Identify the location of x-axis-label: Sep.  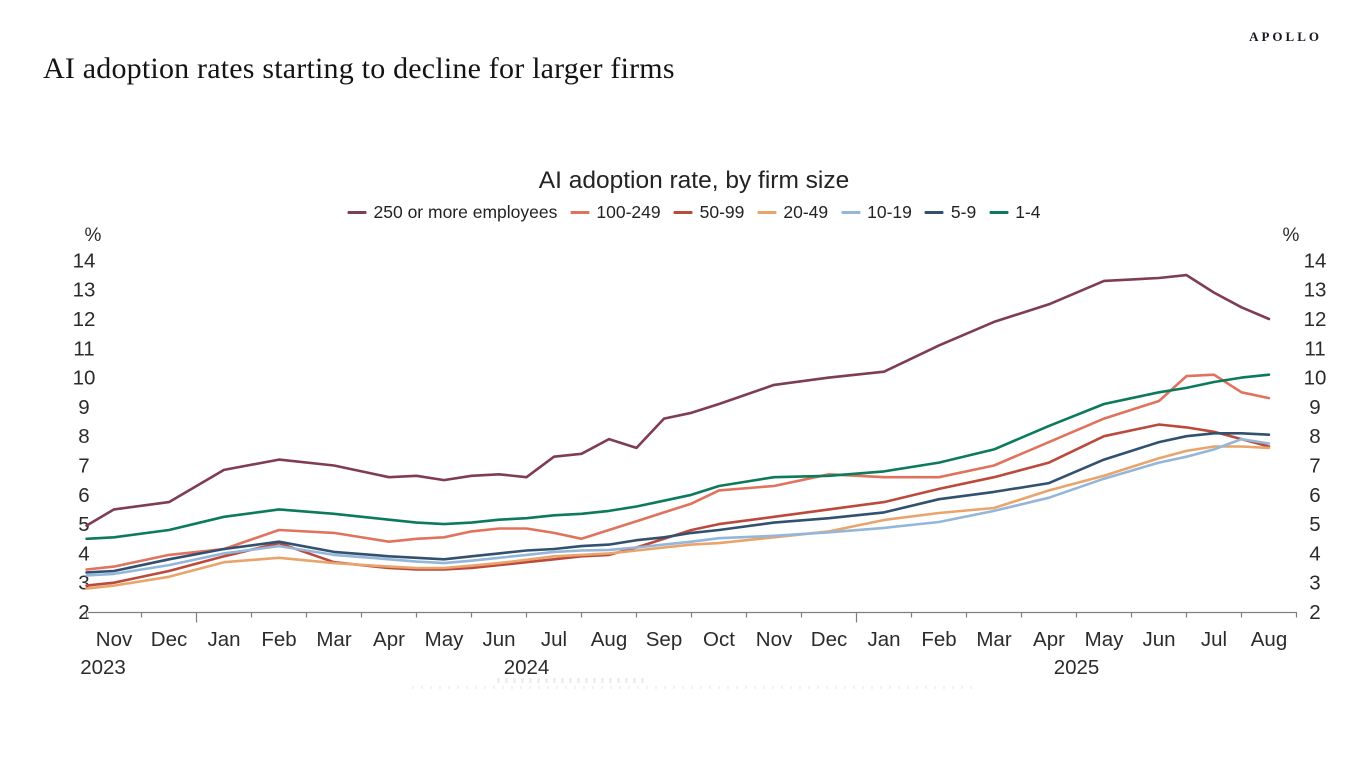
(664, 639).